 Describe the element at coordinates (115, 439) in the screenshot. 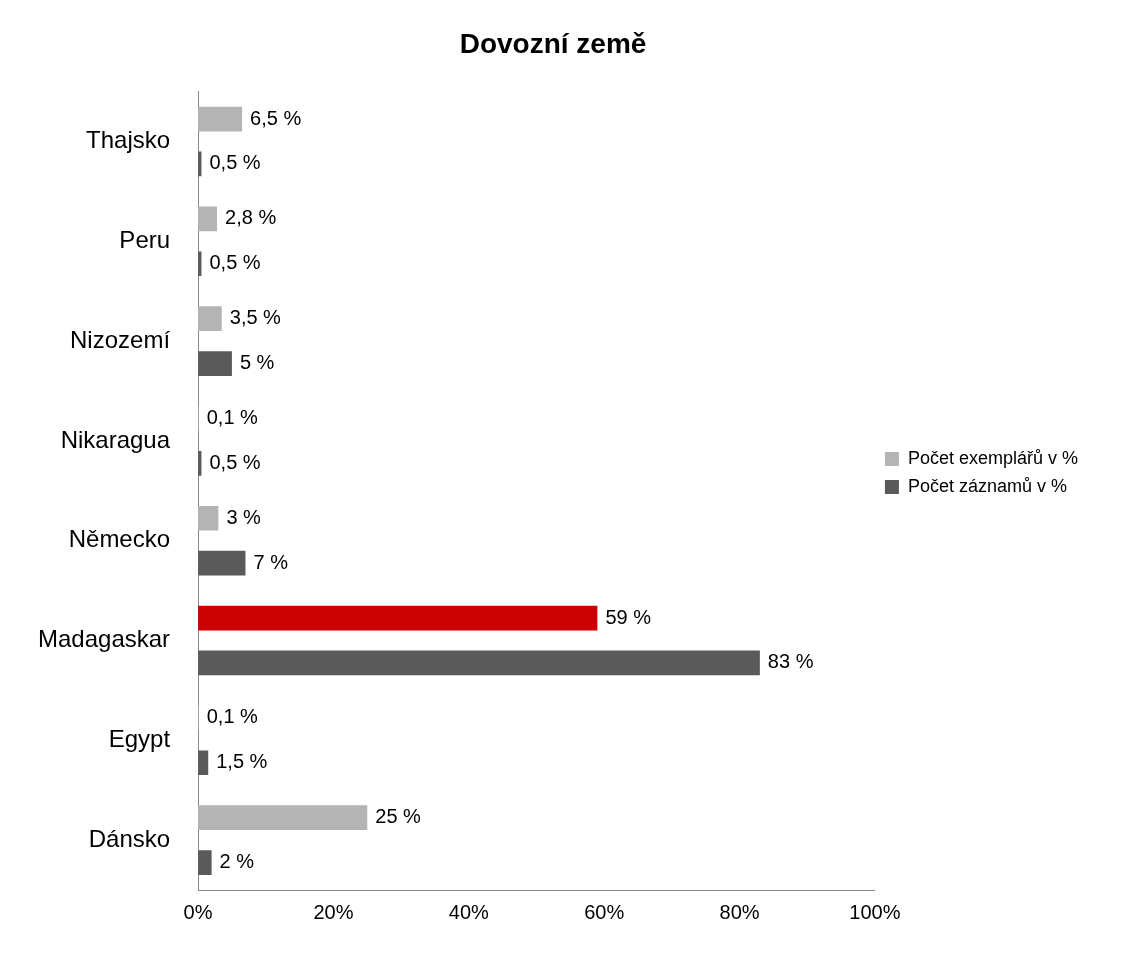

I see `y-tick-label: Nikaragua` at that location.